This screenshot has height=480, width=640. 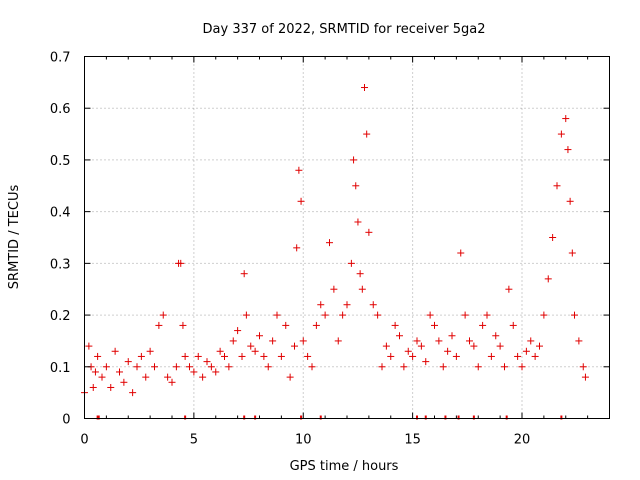 I want to click on y-tick-label: 0.4, so click(x=60, y=213).